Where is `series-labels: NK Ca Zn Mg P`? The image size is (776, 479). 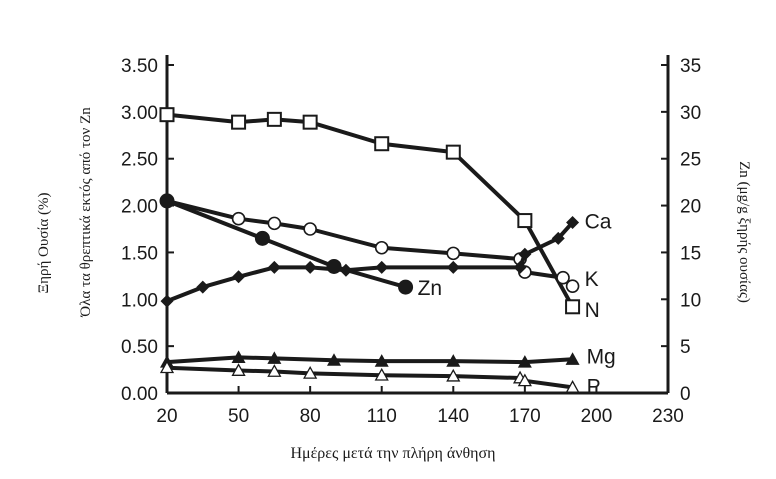
series-labels: NK Ca Zn Mg P is located at coordinates (517, 304).